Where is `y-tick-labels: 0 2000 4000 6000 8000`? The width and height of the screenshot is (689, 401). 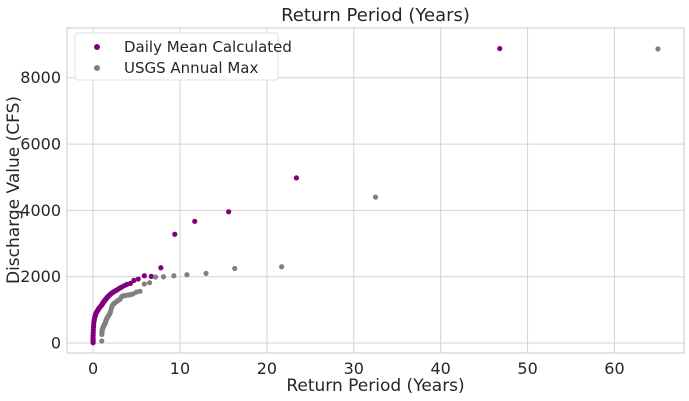 y-tick-labels: 0 2000 4000 6000 8000 is located at coordinates (40, 210).